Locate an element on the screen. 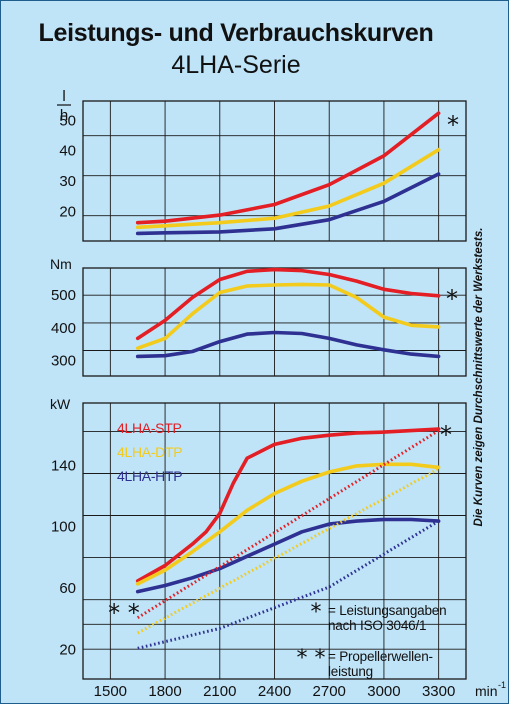 The image size is (509, 704). y-tick-label: 30 is located at coordinates (67, 181).